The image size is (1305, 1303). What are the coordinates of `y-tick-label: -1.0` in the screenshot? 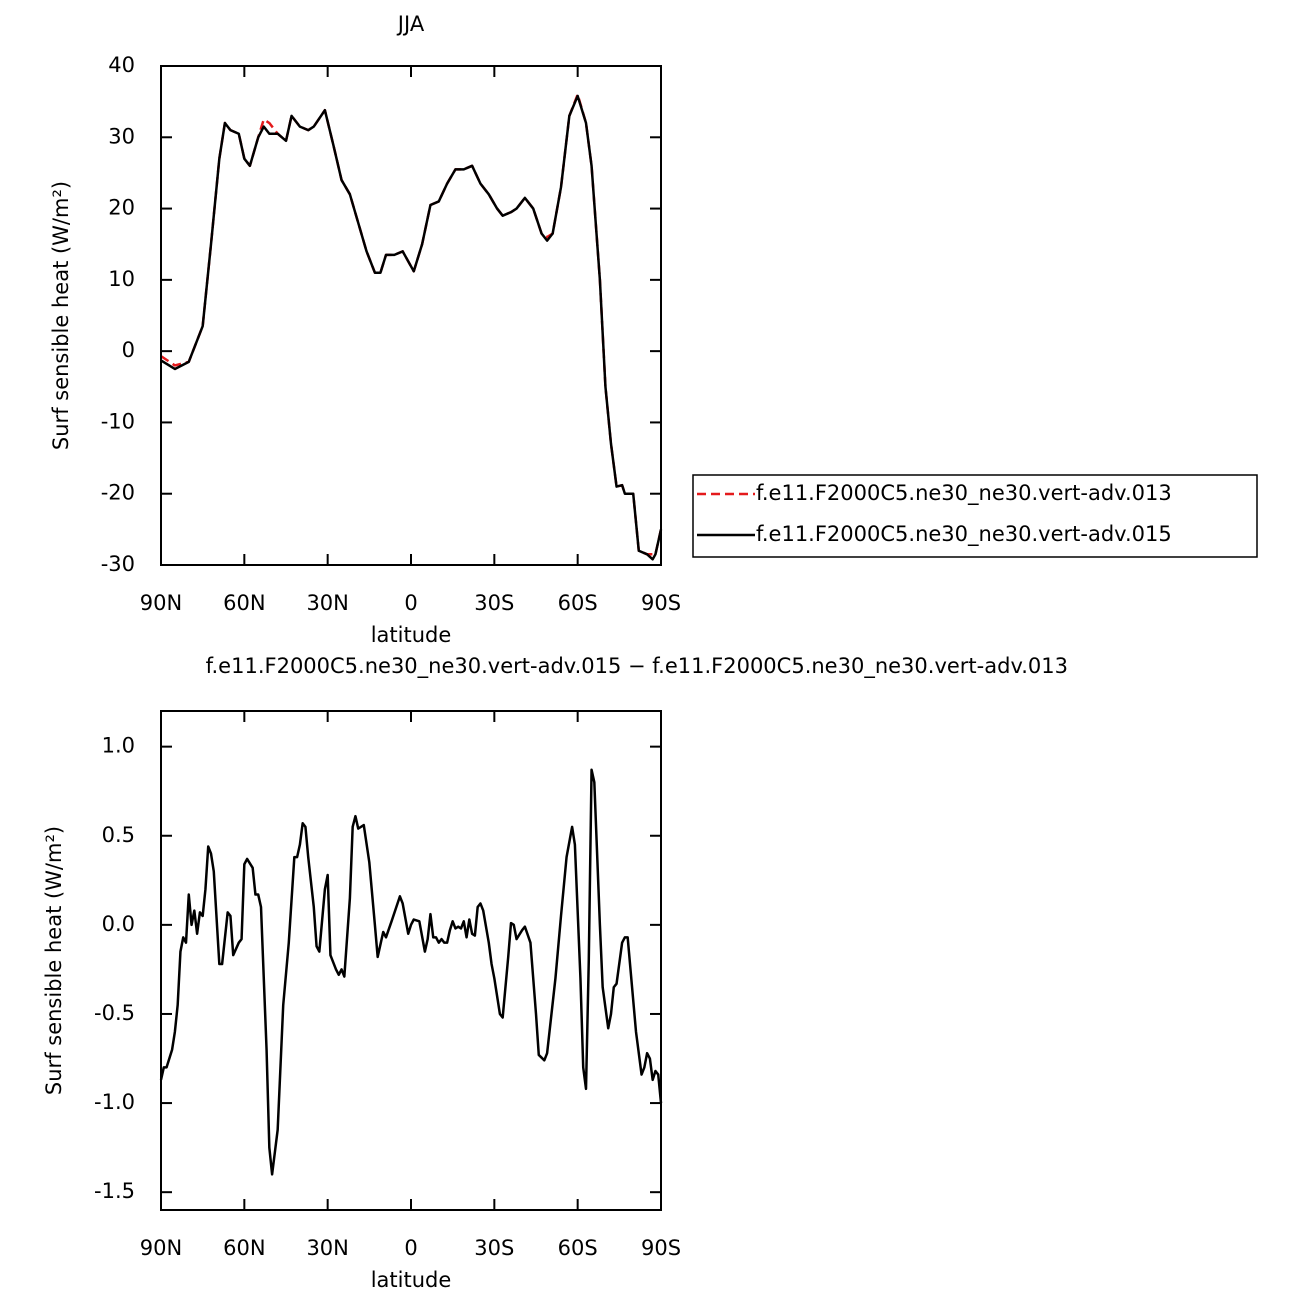 It's located at (114, 1102).